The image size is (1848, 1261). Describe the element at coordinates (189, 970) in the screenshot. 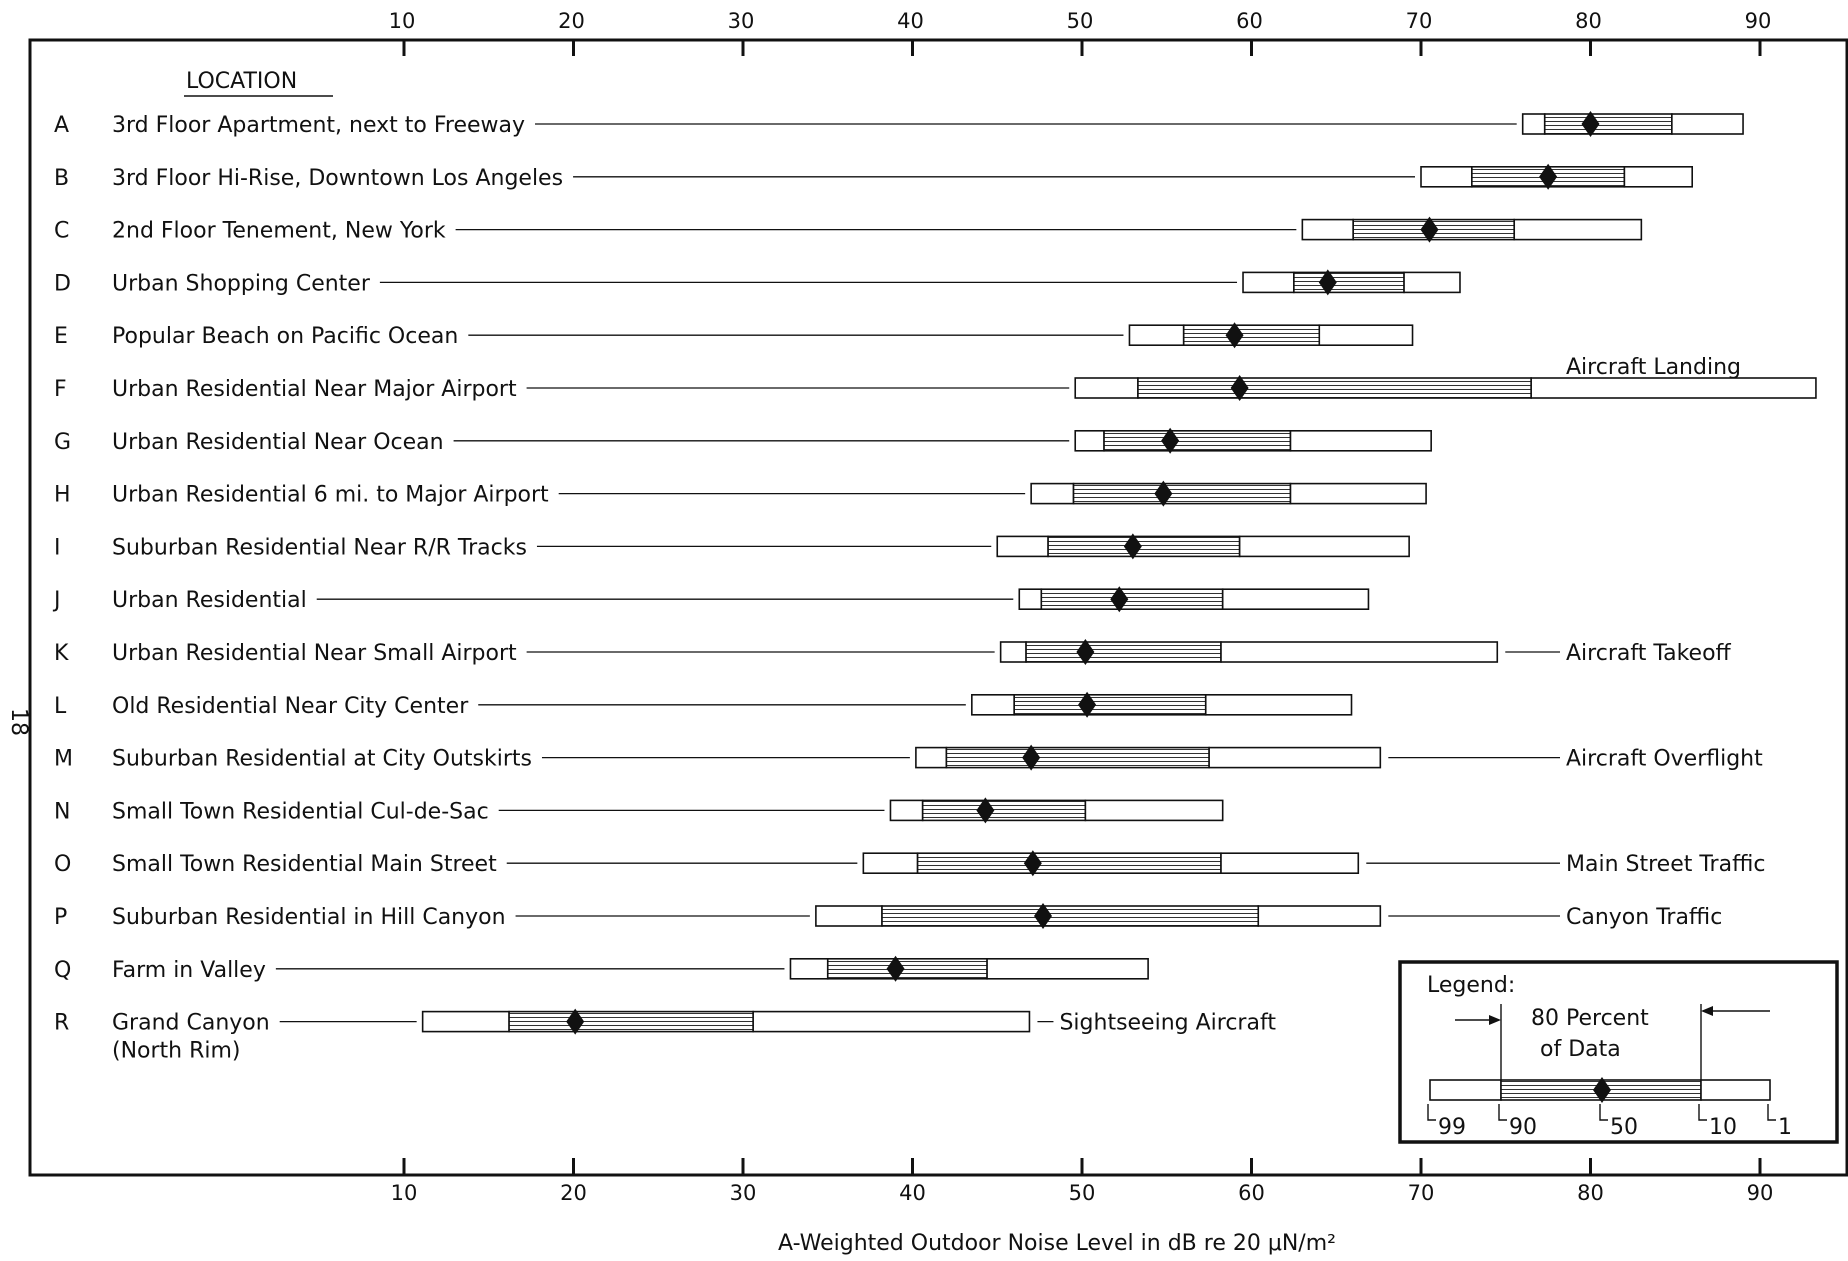

I see `row-label: Farm in Valley` at that location.